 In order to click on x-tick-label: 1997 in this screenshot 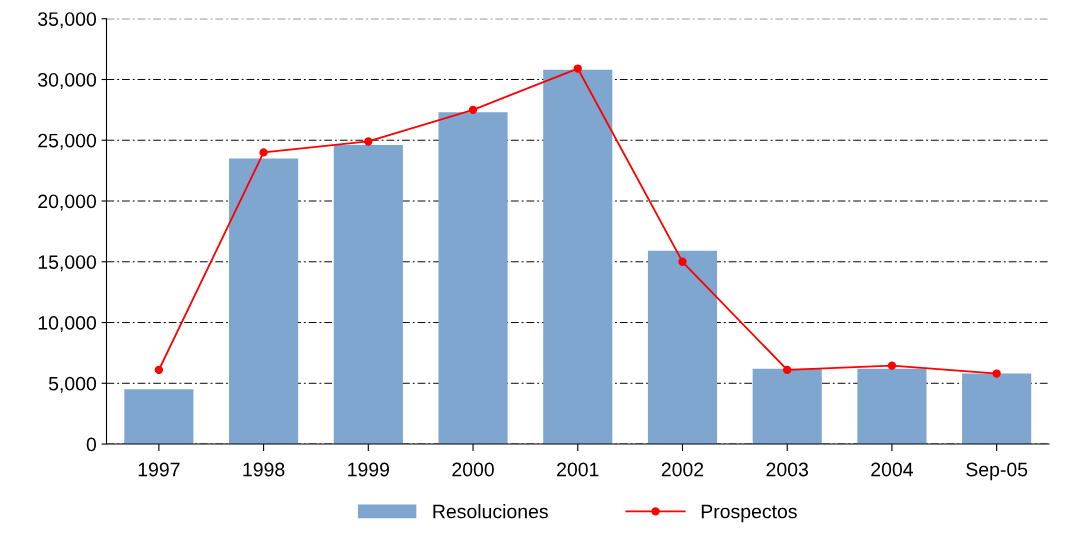, I will do `click(159, 469)`.